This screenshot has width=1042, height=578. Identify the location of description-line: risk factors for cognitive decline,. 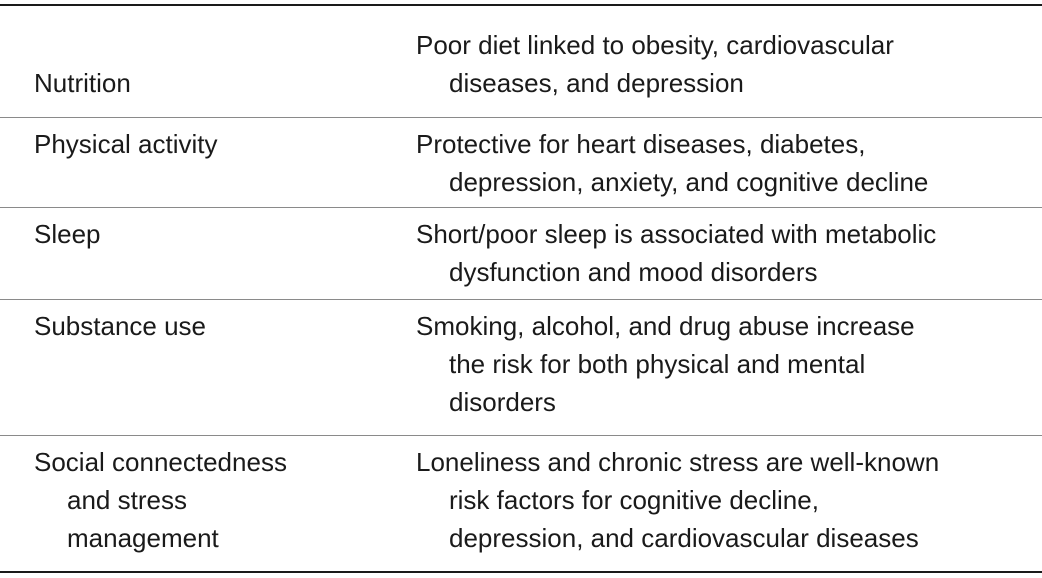
(634, 500).